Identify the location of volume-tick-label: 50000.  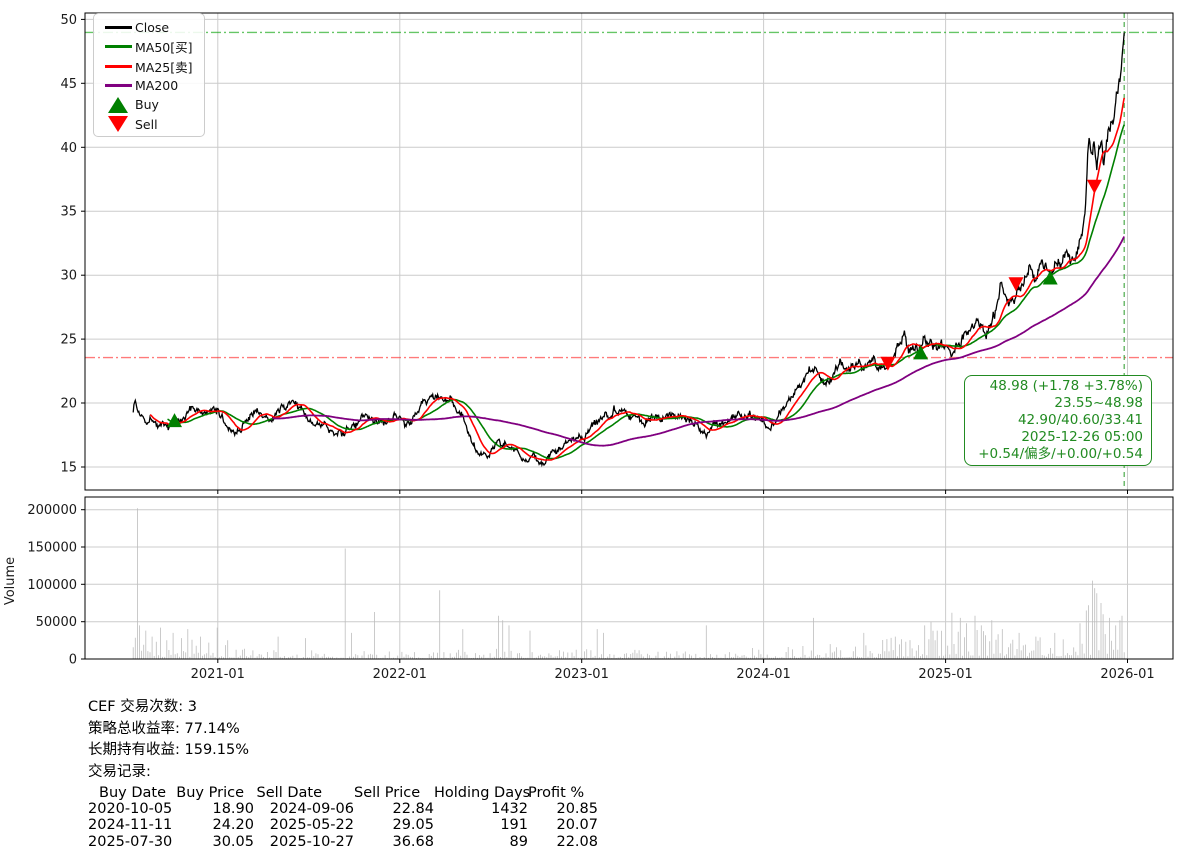
(56, 622).